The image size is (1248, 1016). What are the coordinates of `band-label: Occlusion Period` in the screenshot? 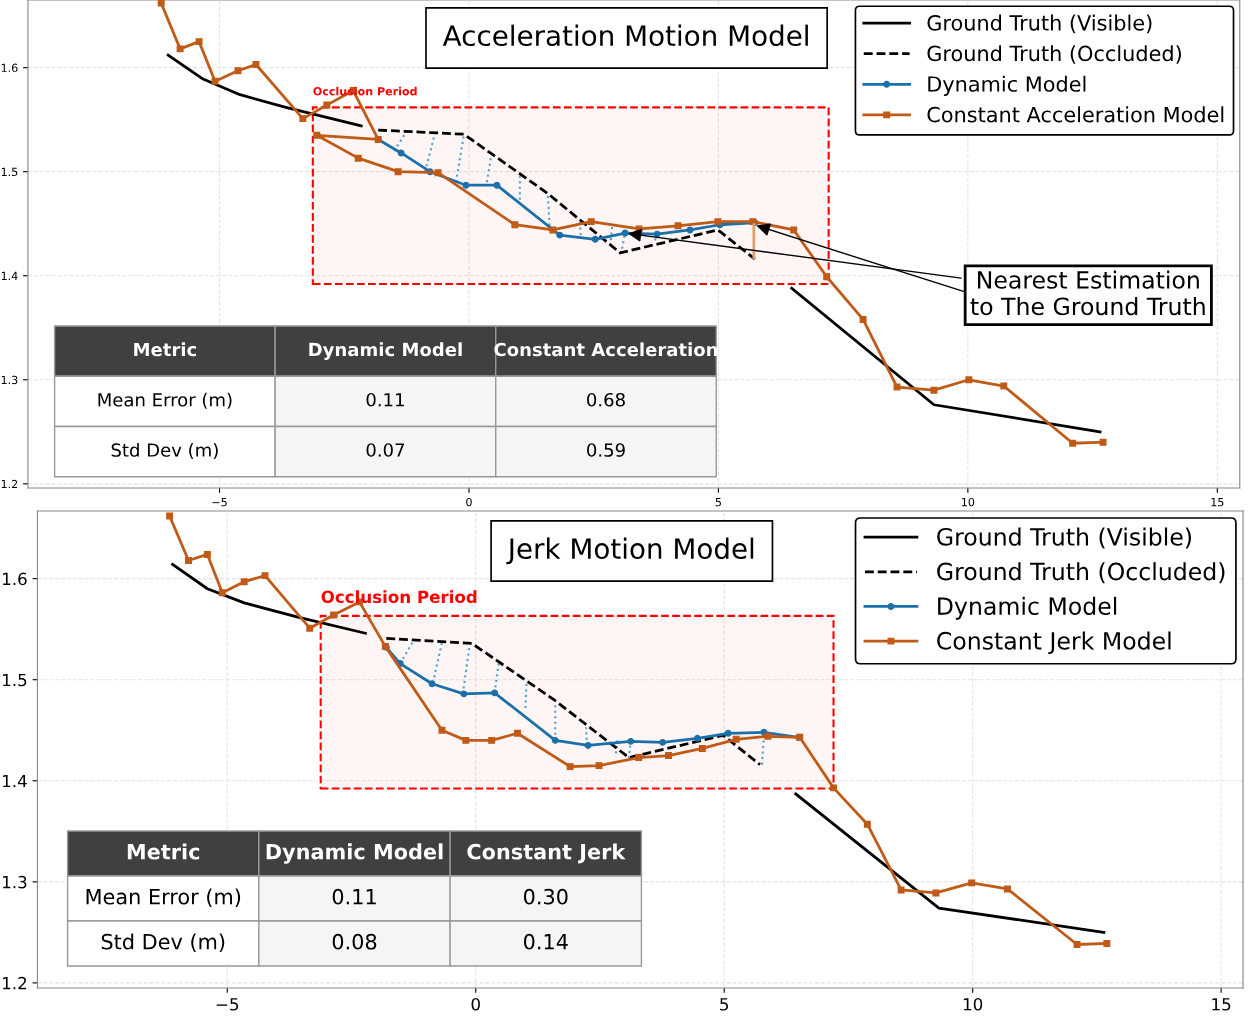 It's located at (399, 597).